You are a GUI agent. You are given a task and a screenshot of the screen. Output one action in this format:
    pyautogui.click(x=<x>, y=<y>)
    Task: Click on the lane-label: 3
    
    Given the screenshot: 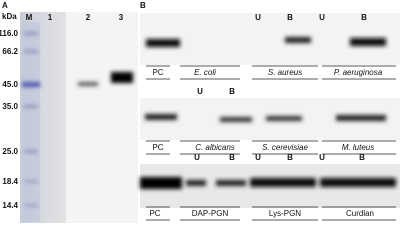 What is the action you would take?
    pyautogui.click(x=121, y=17)
    